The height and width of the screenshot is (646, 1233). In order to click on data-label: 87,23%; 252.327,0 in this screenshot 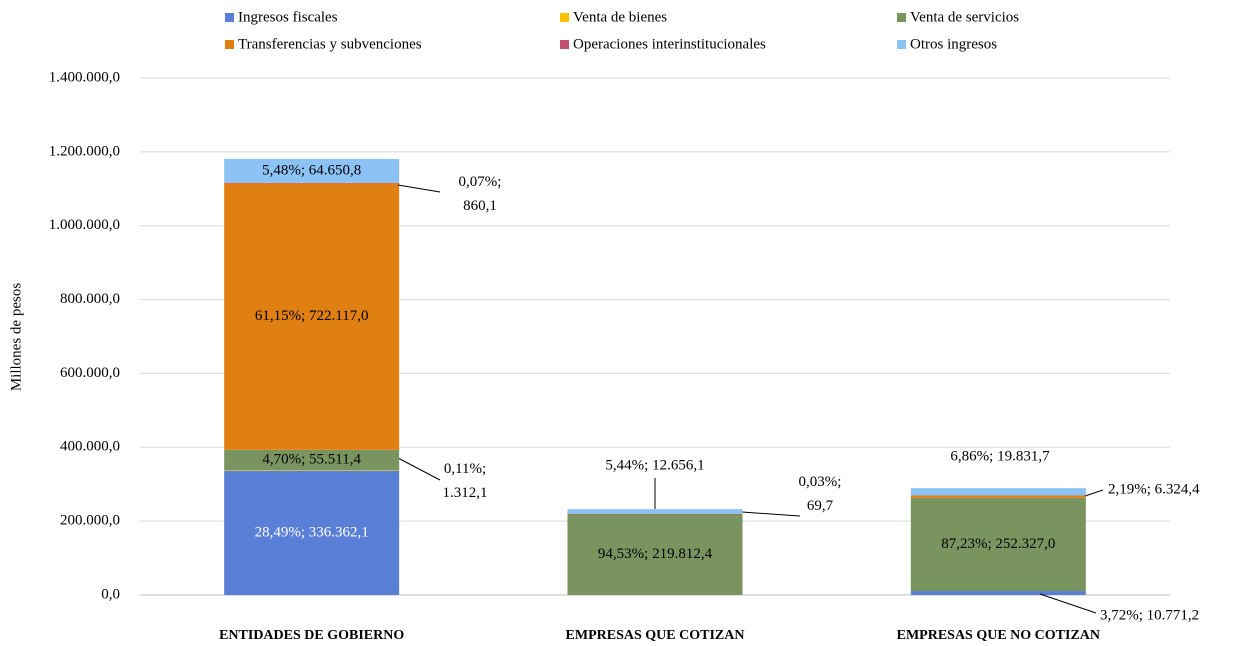, I will do `click(998, 544)`.